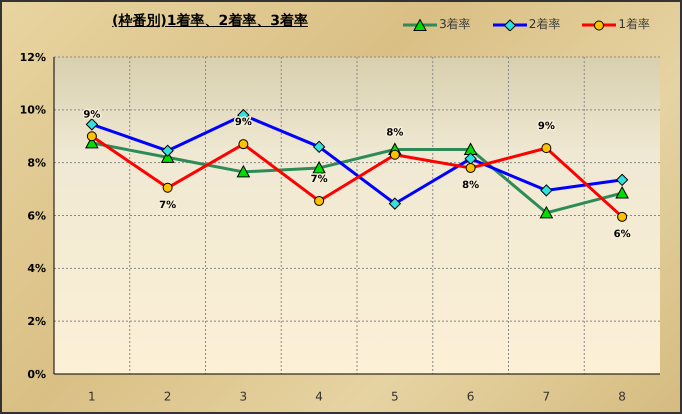  What do you see at coordinates (36, 374) in the screenshot?
I see `y-tick-label: 0%` at bounding box center [36, 374].